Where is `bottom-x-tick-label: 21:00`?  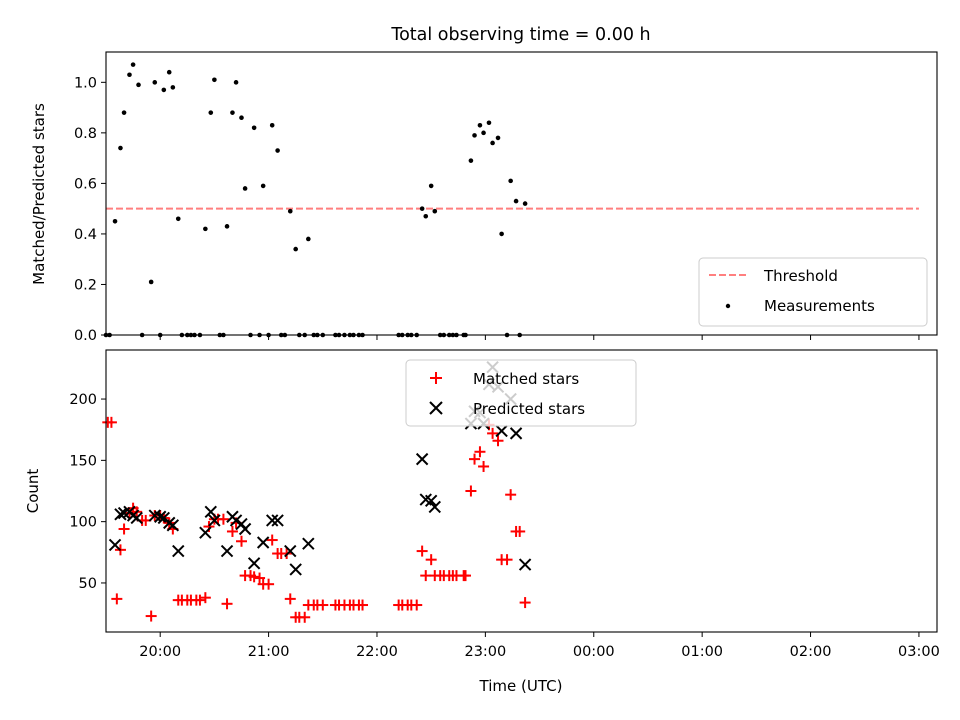 bottom-x-tick-label: 21:00 is located at coordinates (269, 652).